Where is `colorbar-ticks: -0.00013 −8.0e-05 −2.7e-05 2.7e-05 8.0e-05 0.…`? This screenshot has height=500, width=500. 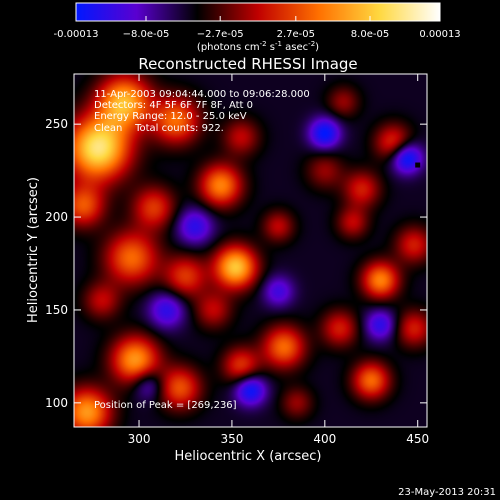
colorbar-ticks: -0.00013 −8.0e-05 −2.7e-05 2.7e-05 8.0e-05 0.… is located at coordinates (257, 28).